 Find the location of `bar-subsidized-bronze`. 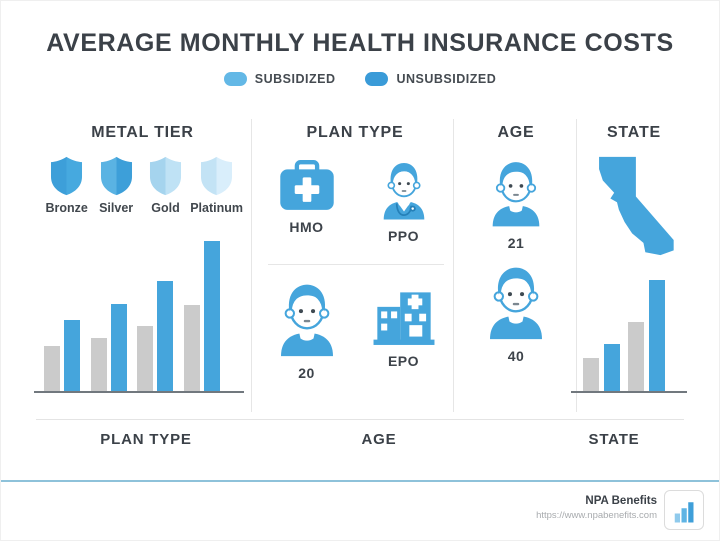

bar-subsidized-bronze is located at coordinates (52, 368).